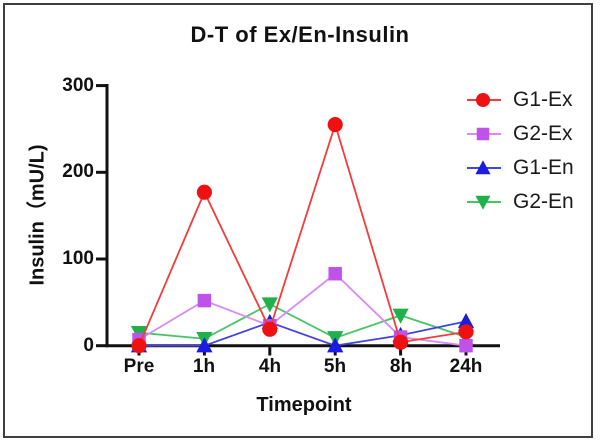 Image resolution: width=600 pixels, height=443 pixels. What do you see at coordinates (543, 167) in the screenshot?
I see `legend-label: G1-En` at bounding box center [543, 167].